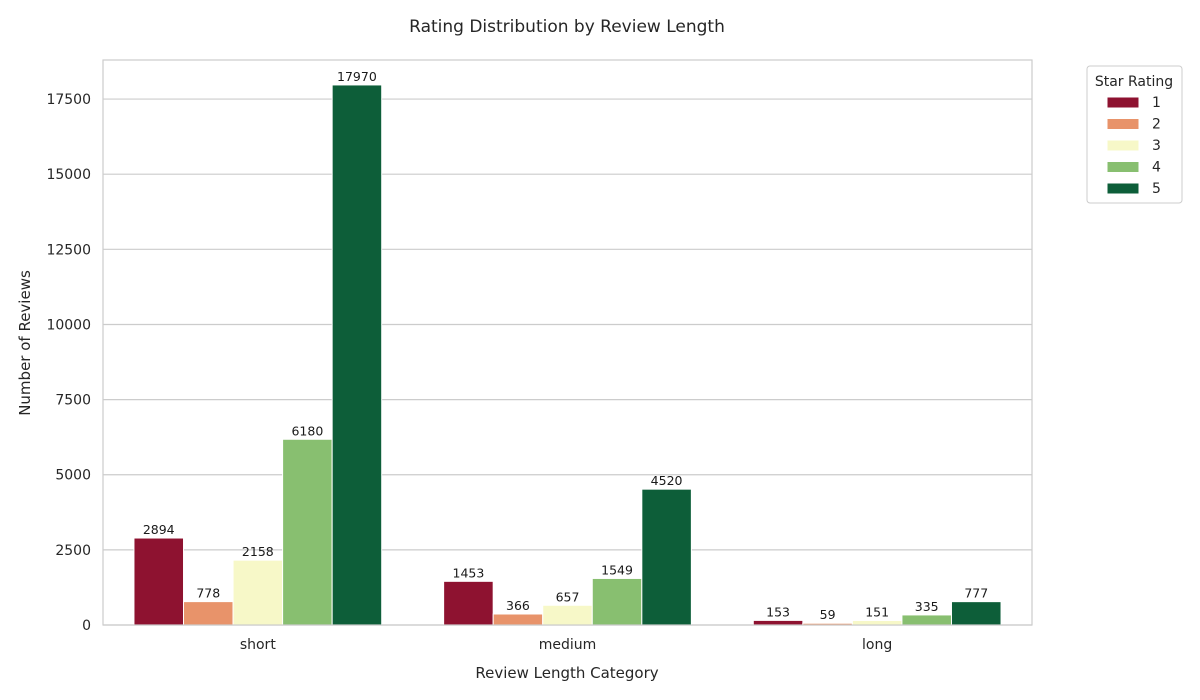 The image size is (1200, 700). I want to click on data-label: 153, so click(778, 611).